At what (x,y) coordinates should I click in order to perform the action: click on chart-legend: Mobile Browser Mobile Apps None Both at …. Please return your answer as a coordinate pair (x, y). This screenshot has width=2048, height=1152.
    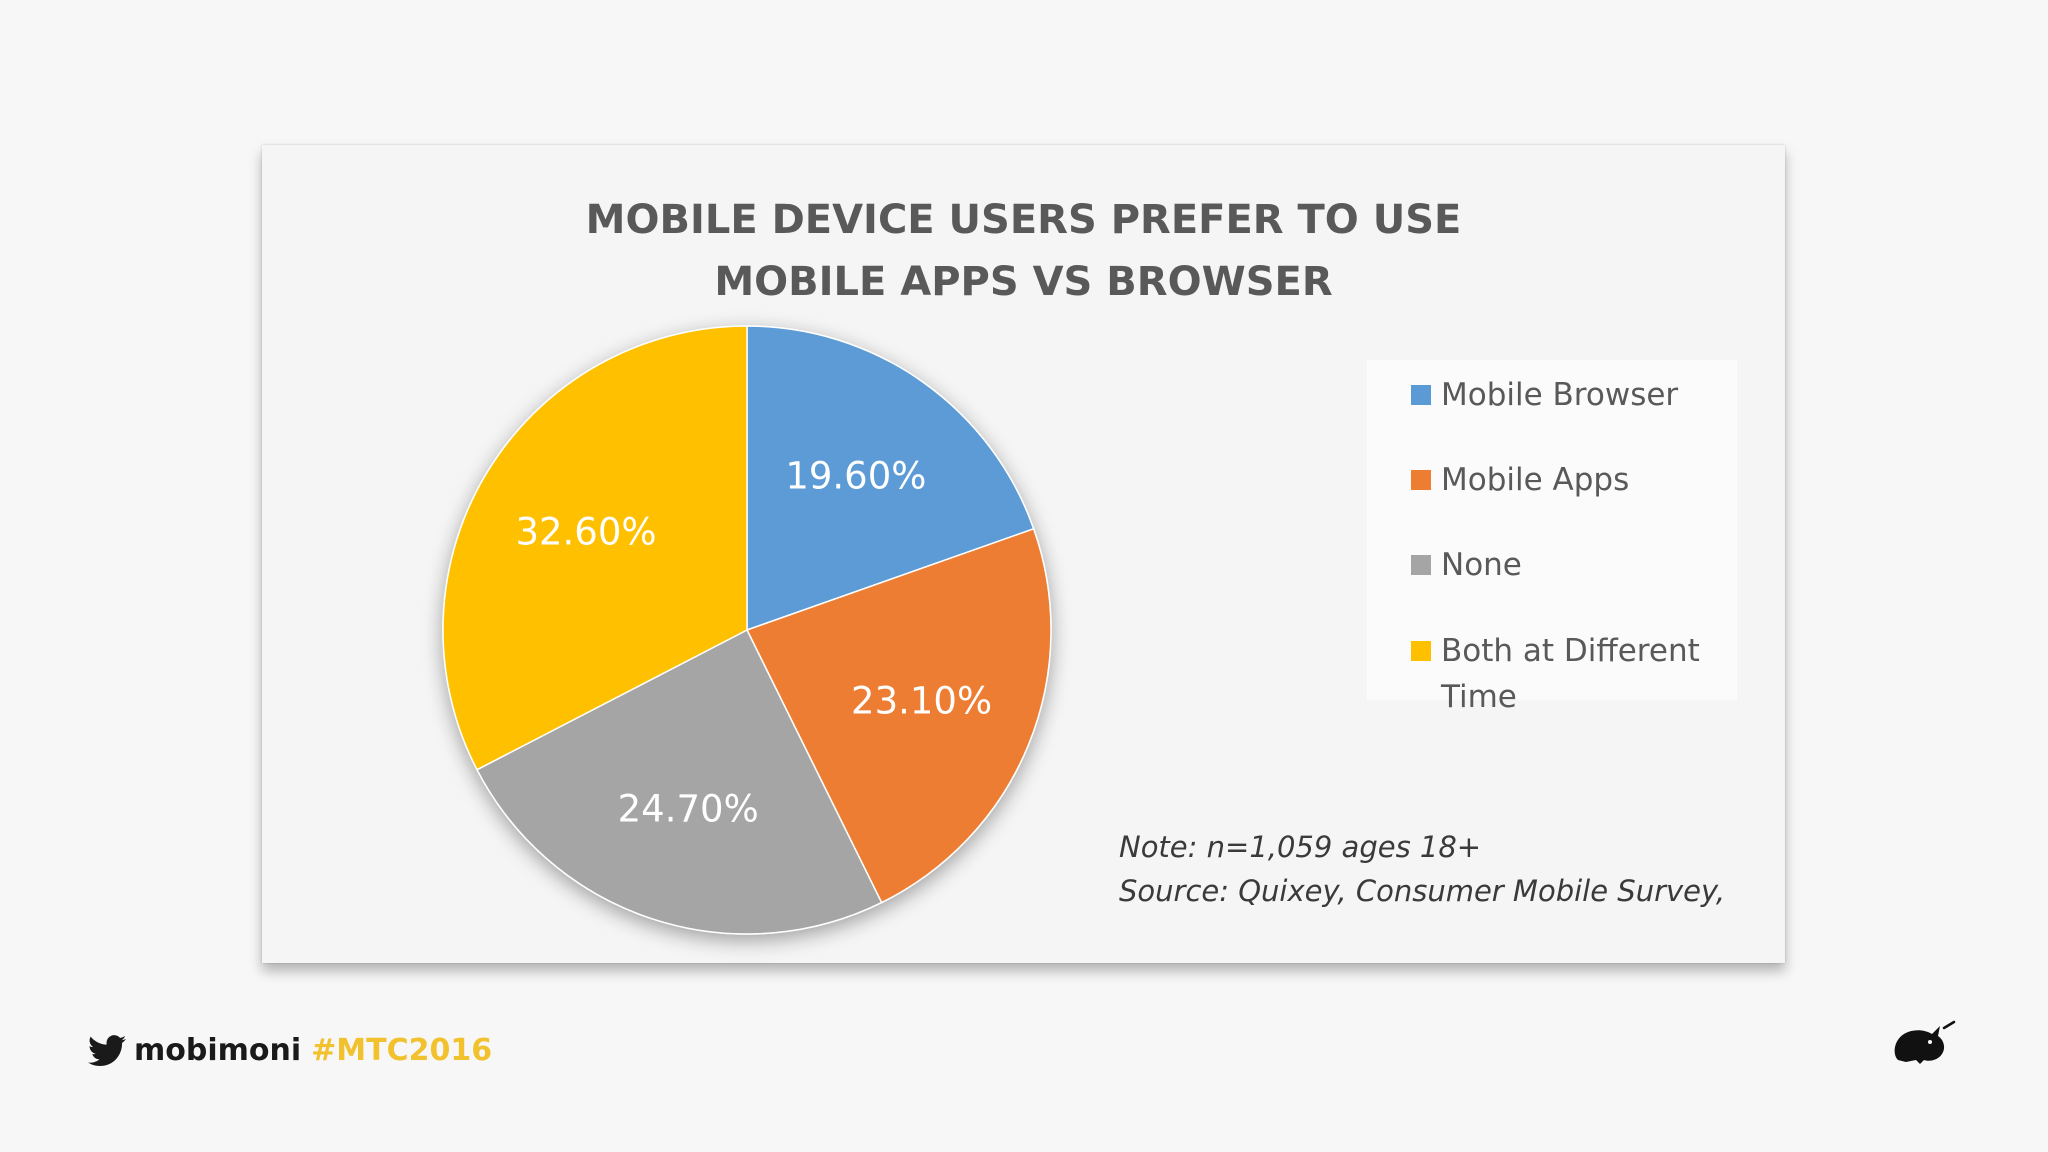
    Looking at the image, I should click on (1552, 537).